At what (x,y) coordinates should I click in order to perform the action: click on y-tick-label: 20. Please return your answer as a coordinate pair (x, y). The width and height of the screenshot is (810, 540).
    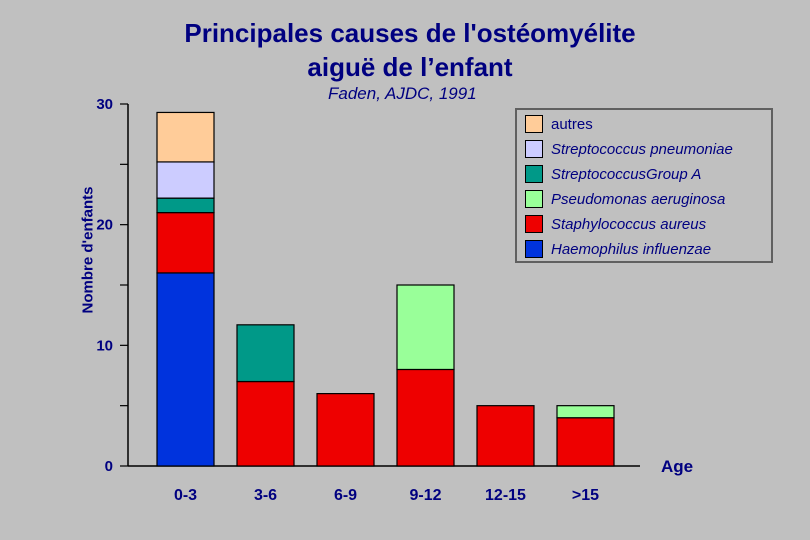
    Looking at the image, I should click on (104, 225).